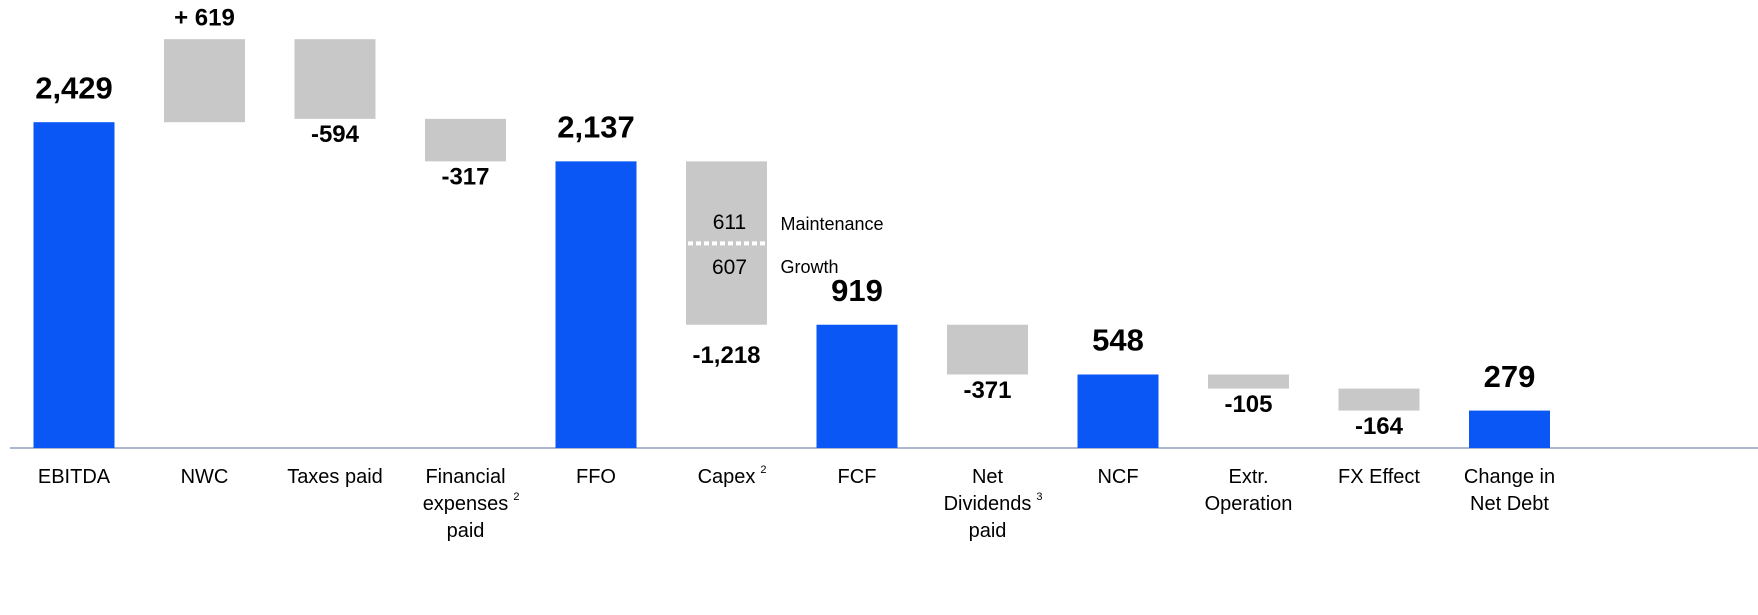 The width and height of the screenshot is (1758, 615). Describe the element at coordinates (1379, 477) in the screenshot. I see `x-tick-label: FX Effect` at that location.